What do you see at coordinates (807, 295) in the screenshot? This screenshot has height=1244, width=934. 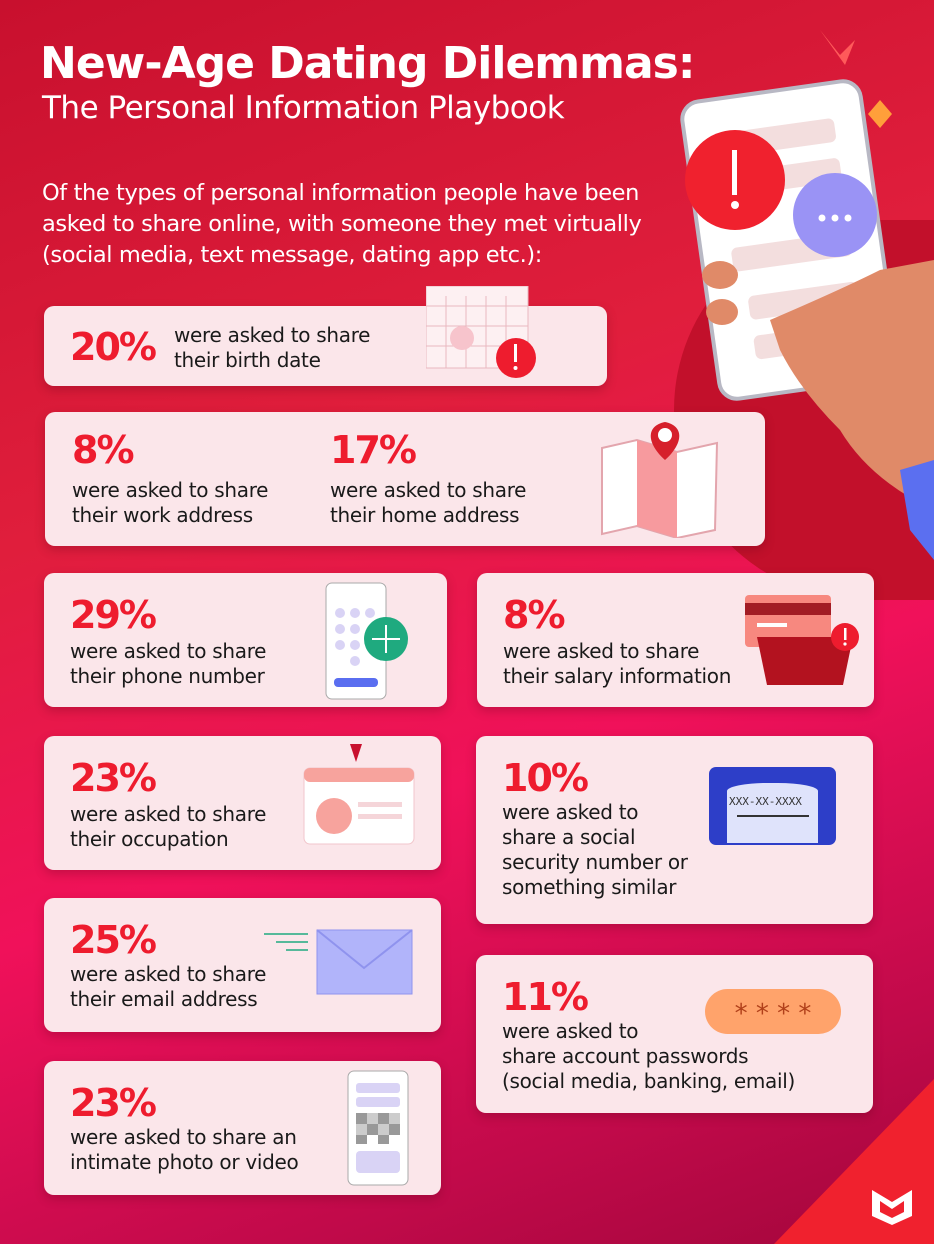 I see `phone-hand-illustration` at bounding box center [807, 295].